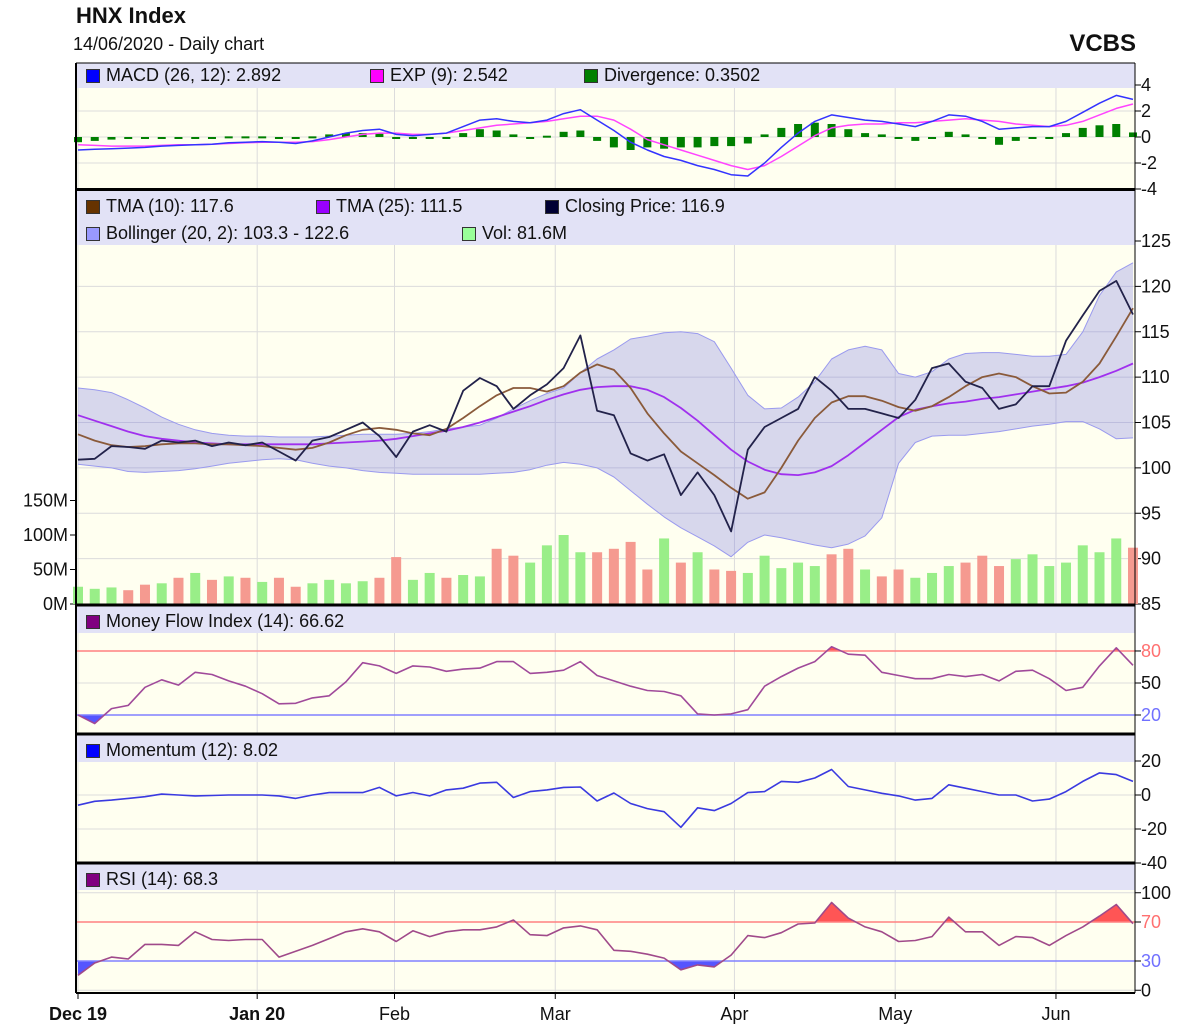  What do you see at coordinates (323, 206) in the screenshot?
I see `legend-swatch-tma25` at bounding box center [323, 206].